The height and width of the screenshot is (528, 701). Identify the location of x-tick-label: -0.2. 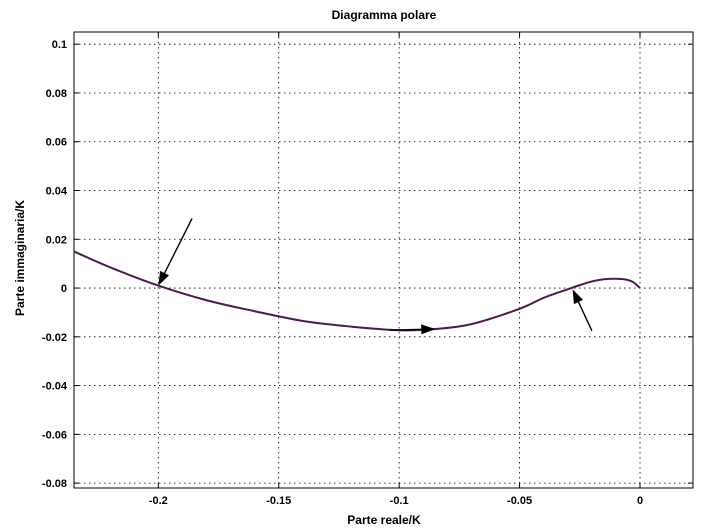
(158, 501).